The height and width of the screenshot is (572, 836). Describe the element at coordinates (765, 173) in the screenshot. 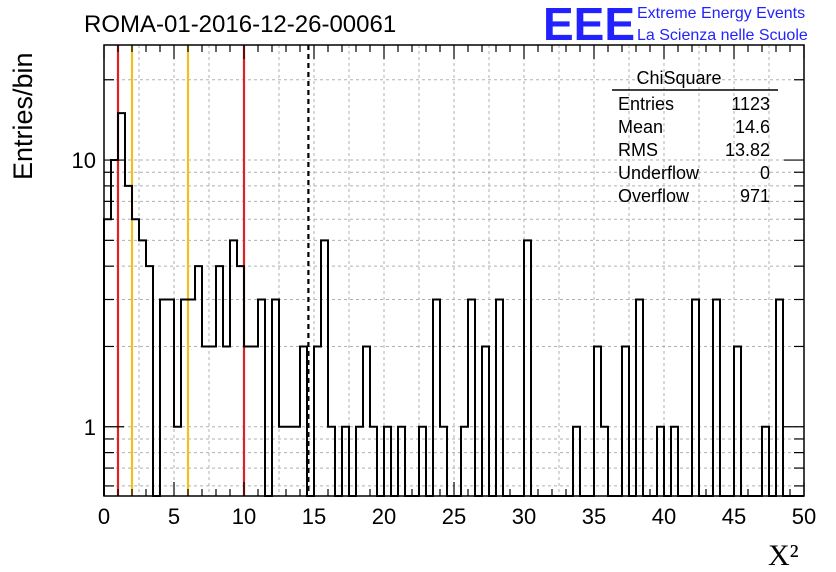

I see `stats-value: 0` at that location.